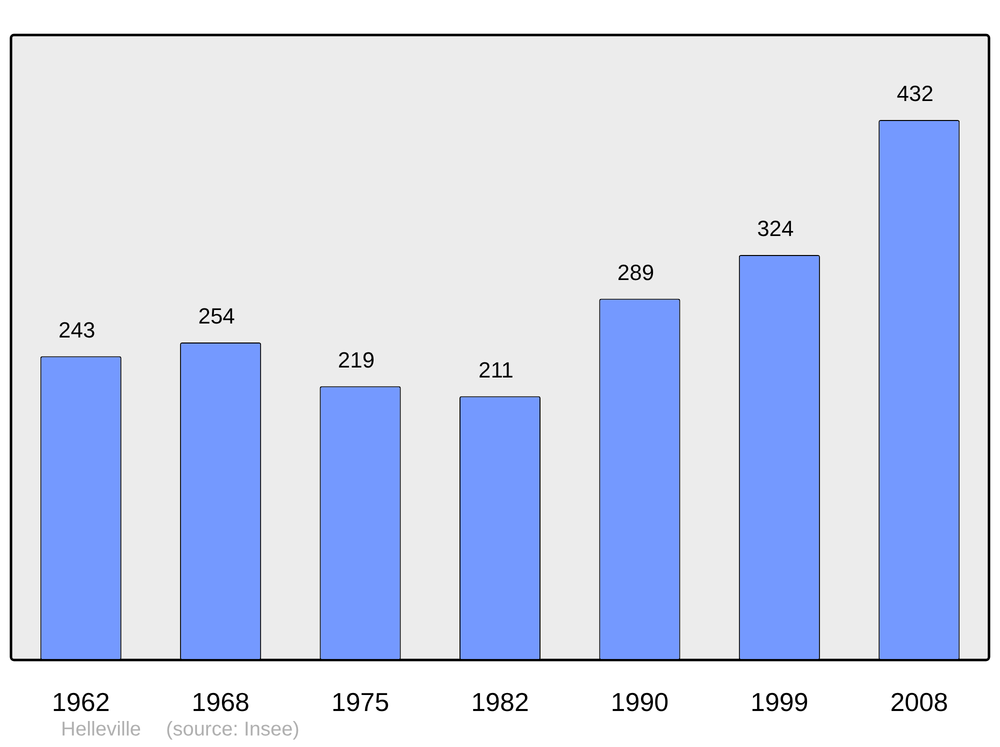 This screenshot has width=1000, height=747. Describe the element at coordinates (635, 272) in the screenshot. I see `data-label: 289` at that location.